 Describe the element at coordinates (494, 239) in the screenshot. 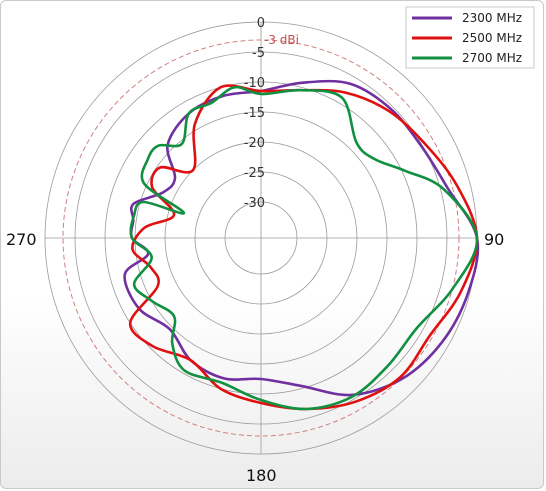

I see `angle-label-90: 90` at that location.